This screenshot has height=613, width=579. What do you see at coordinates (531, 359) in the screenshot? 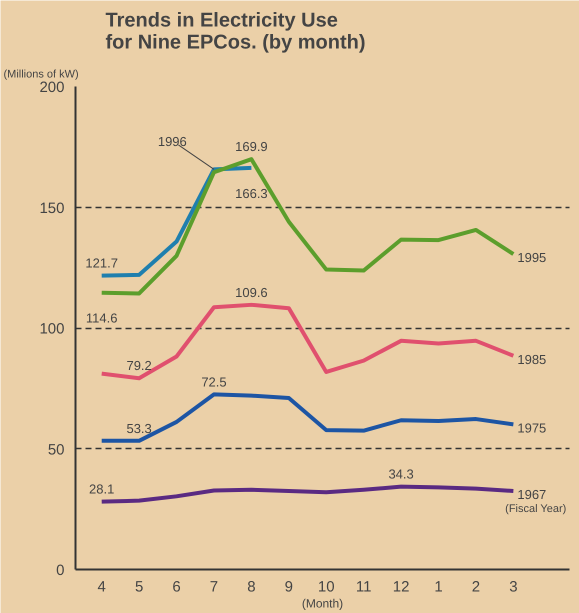
I see `series-label: 1985` at bounding box center [531, 359].